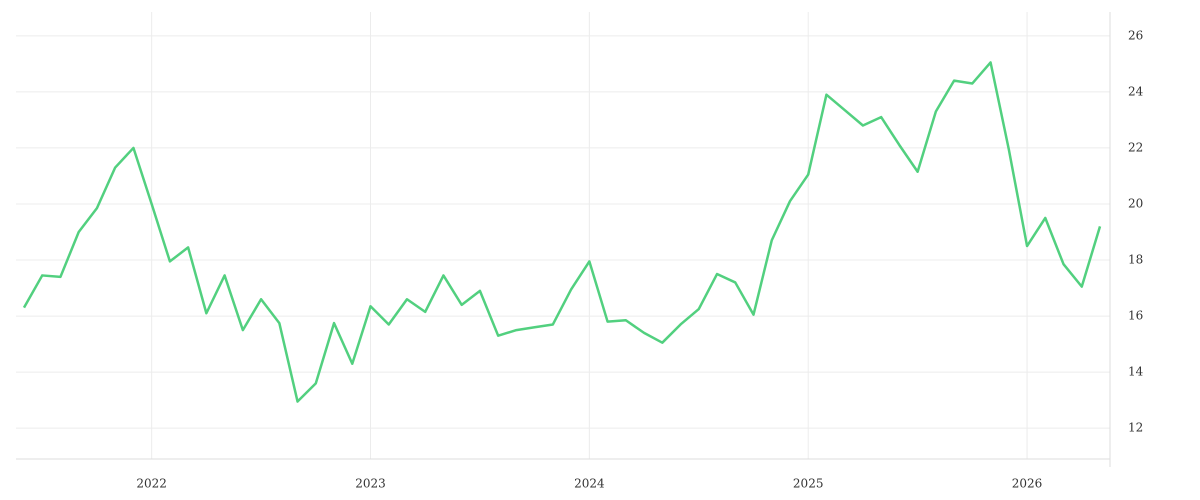  I want to click on x-tick-label: 2024, so click(589, 484).